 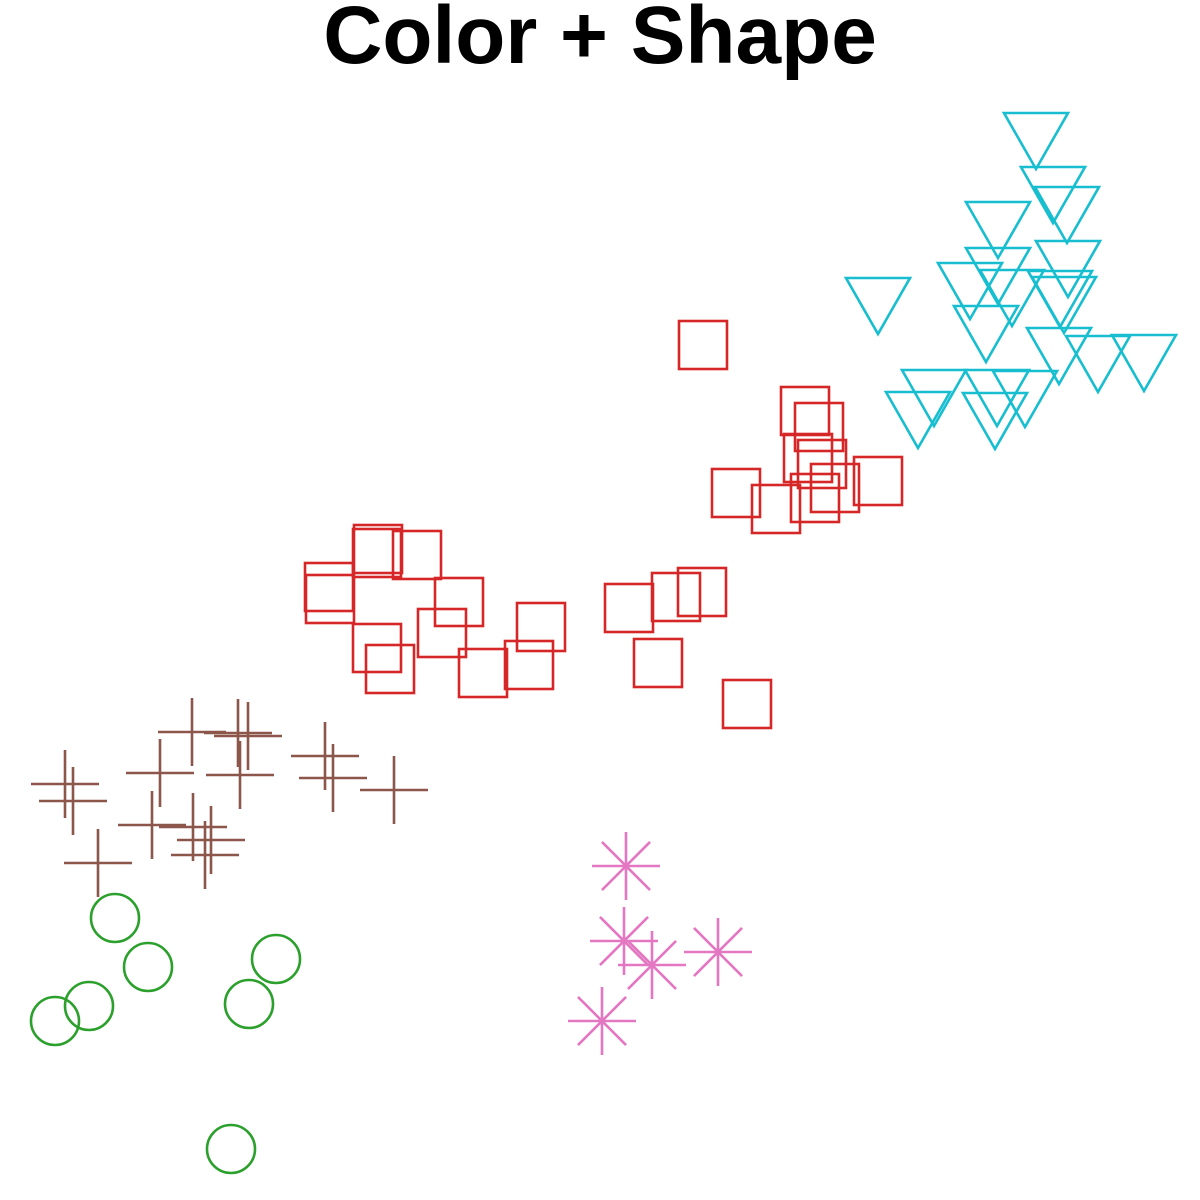 I want to click on chart-title: Color + Shape, so click(x=600, y=40).